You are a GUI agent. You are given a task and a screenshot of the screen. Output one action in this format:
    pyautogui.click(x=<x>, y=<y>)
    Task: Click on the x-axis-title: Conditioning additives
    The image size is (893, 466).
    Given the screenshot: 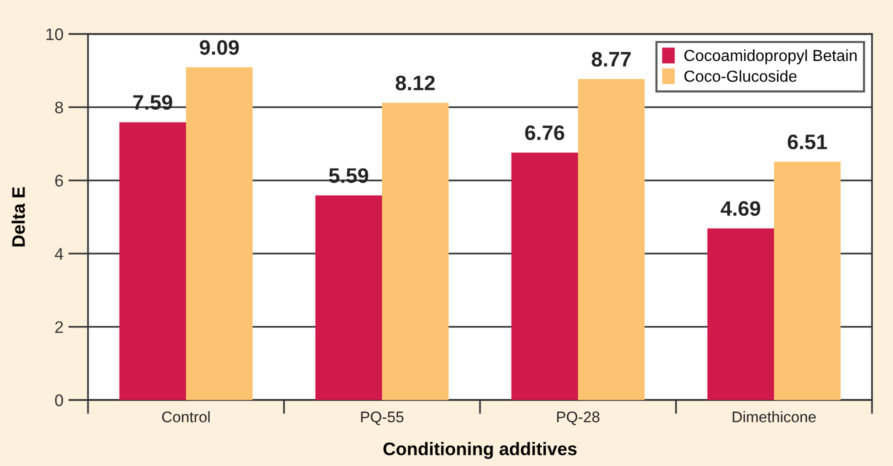 What is the action you would take?
    pyautogui.click(x=480, y=450)
    